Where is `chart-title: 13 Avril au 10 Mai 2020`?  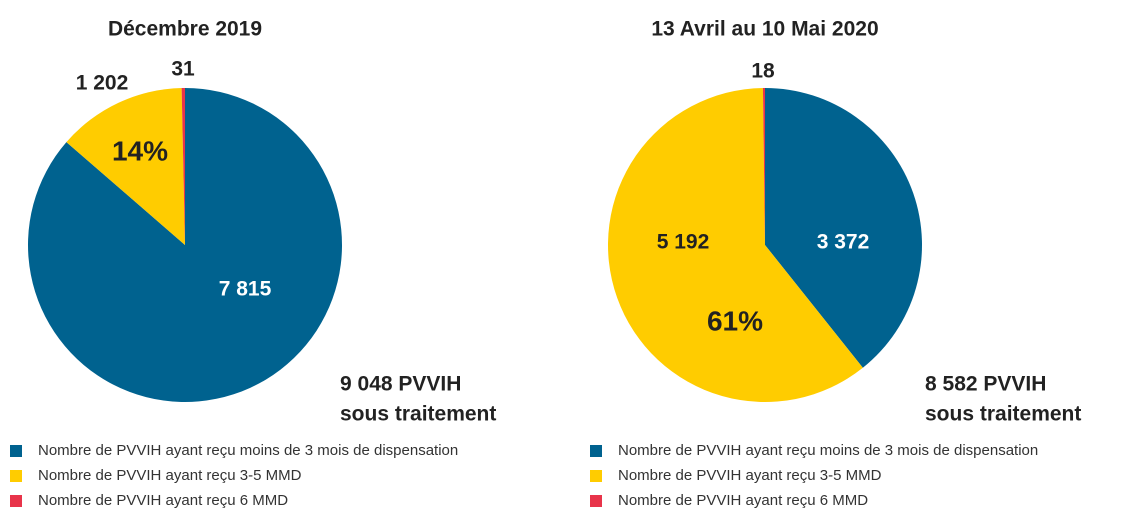
chart-title: 13 Avril au 10 Mai 2020 is located at coordinates (764, 29).